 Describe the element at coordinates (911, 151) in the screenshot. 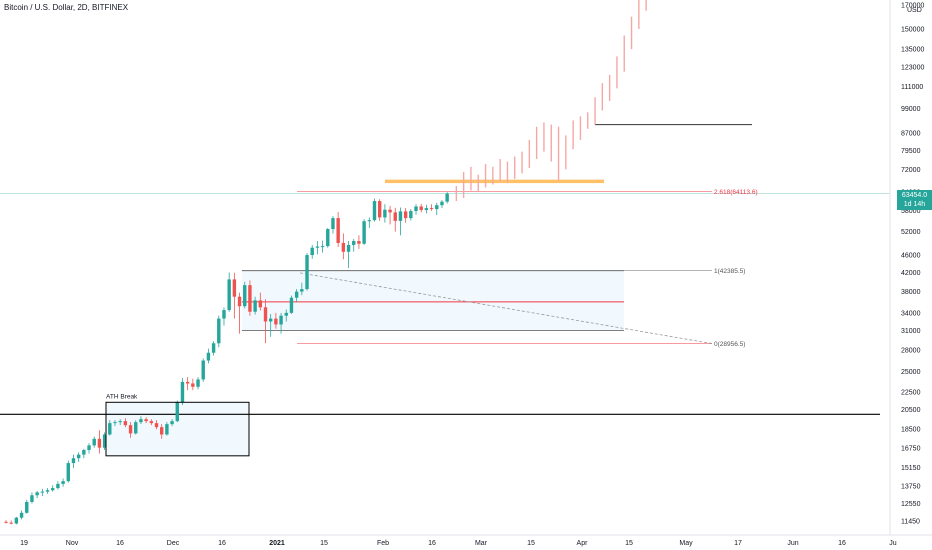

I see `price-tick-label: 79500` at that location.